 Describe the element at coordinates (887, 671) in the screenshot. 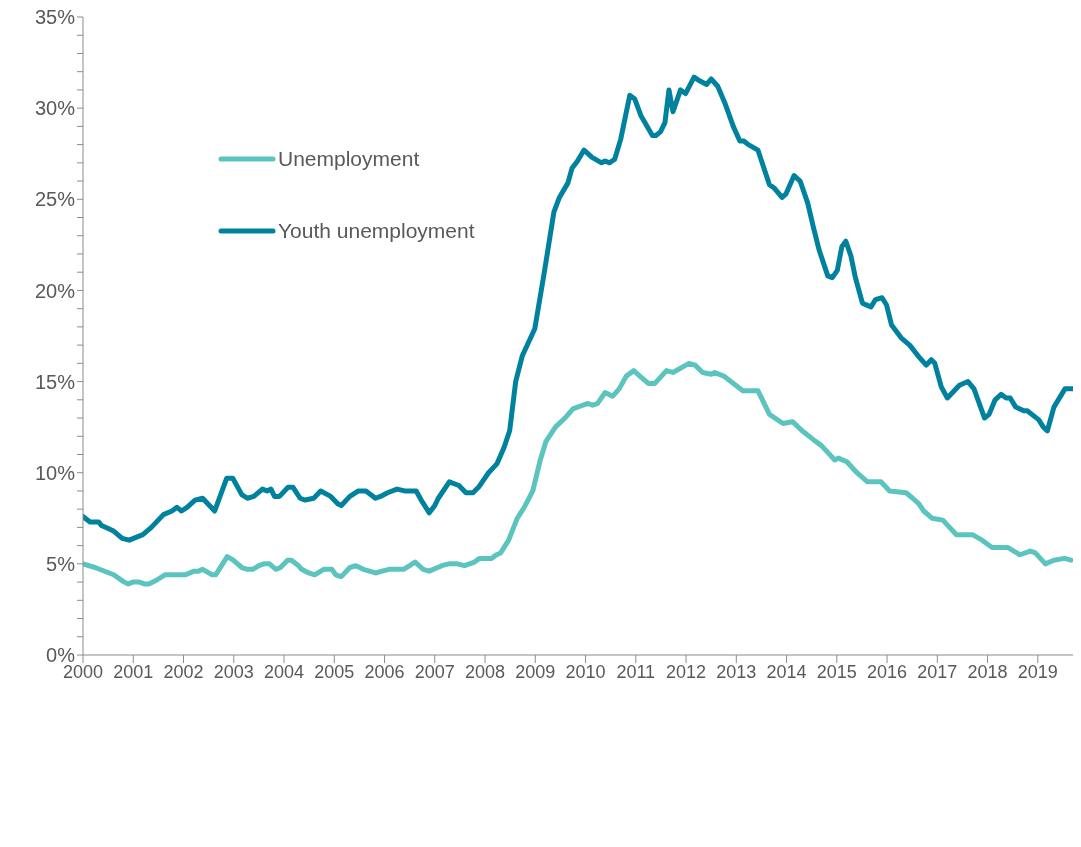

I see `x-tick-label: 2016` at that location.